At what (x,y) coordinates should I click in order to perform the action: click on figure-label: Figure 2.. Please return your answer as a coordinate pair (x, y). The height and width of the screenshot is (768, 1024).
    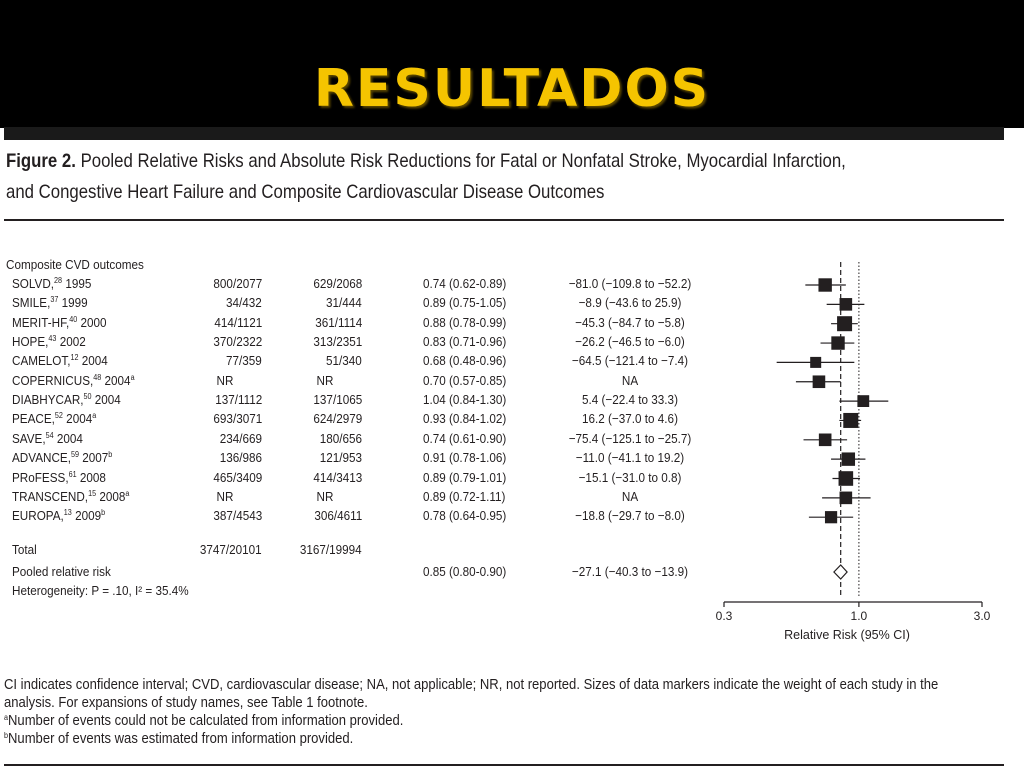
    Looking at the image, I should click on (41, 161).